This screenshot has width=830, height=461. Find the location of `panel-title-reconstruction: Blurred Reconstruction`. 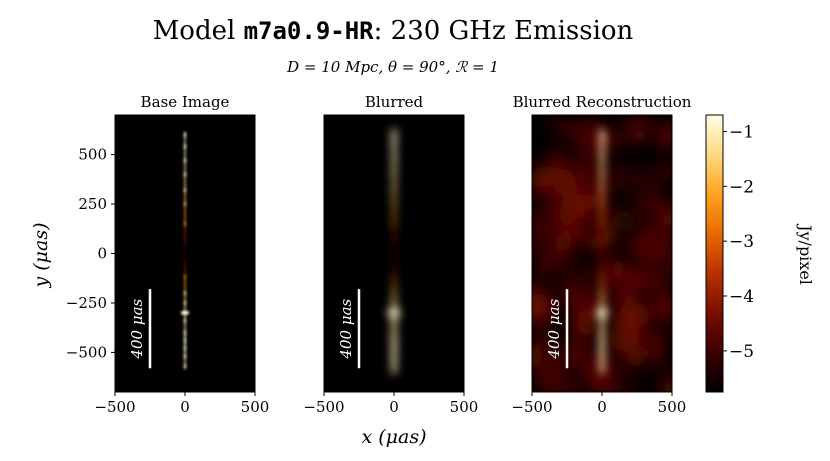

panel-title-reconstruction: Blurred Reconstruction is located at coordinates (602, 102).